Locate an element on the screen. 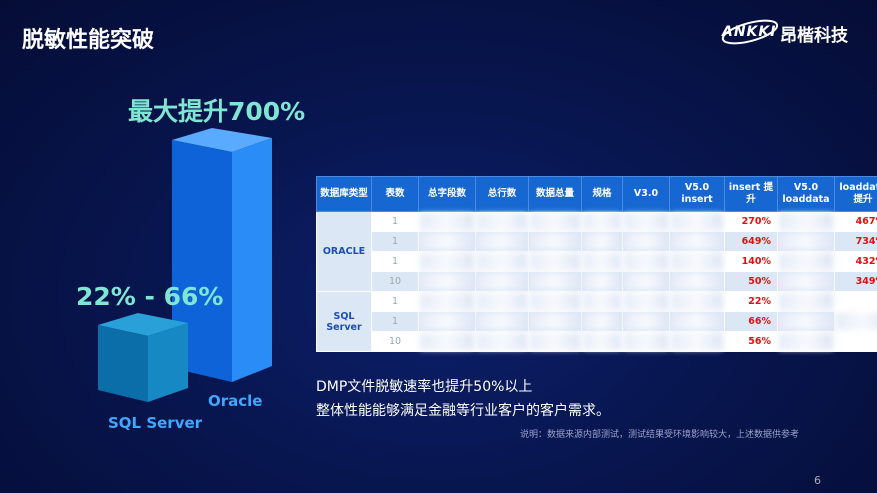 The image size is (877, 493). bars-3d is located at coordinates (185, 265).